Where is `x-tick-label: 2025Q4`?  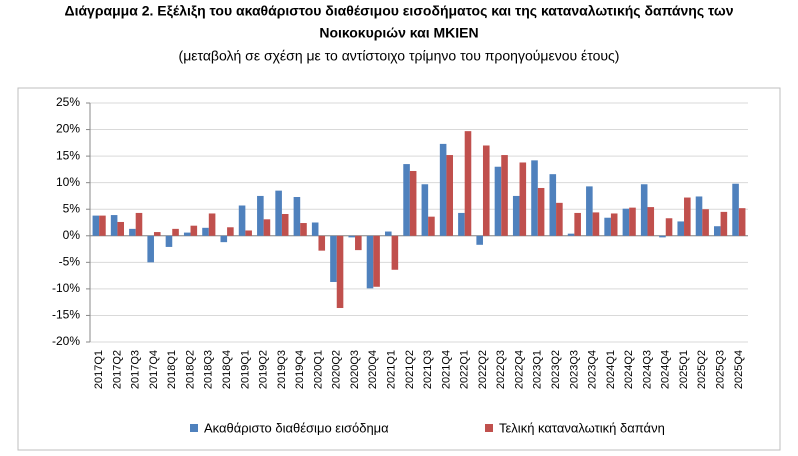
x-tick-label: 2025Q4 is located at coordinates (739, 369).